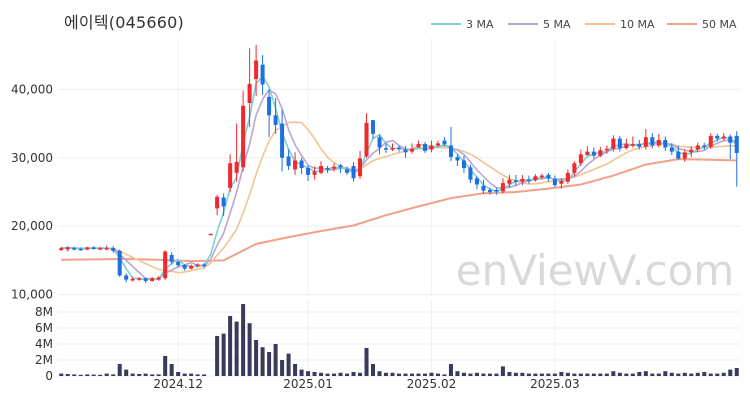 The height and width of the screenshot is (400, 750). I want to click on chart-title: 에이텍(045660), so click(124, 22).